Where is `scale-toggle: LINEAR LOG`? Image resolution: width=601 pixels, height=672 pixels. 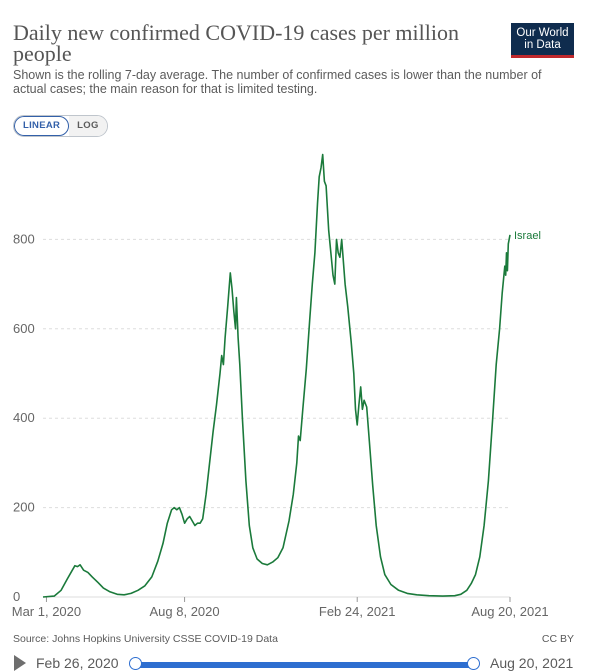 scale-toggle: LINEAR LOG is located at coordinates (60, 126).